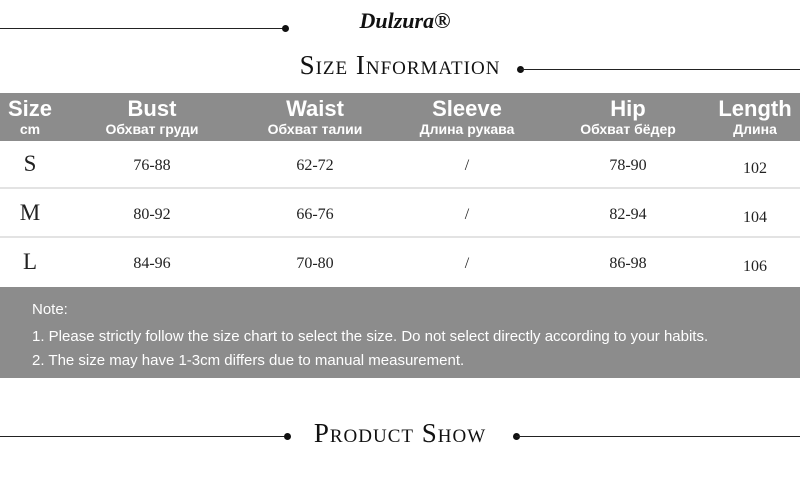 This screenshot has width=800, height=480. I want to click on table-cell: 86-98, so click(628, 263).